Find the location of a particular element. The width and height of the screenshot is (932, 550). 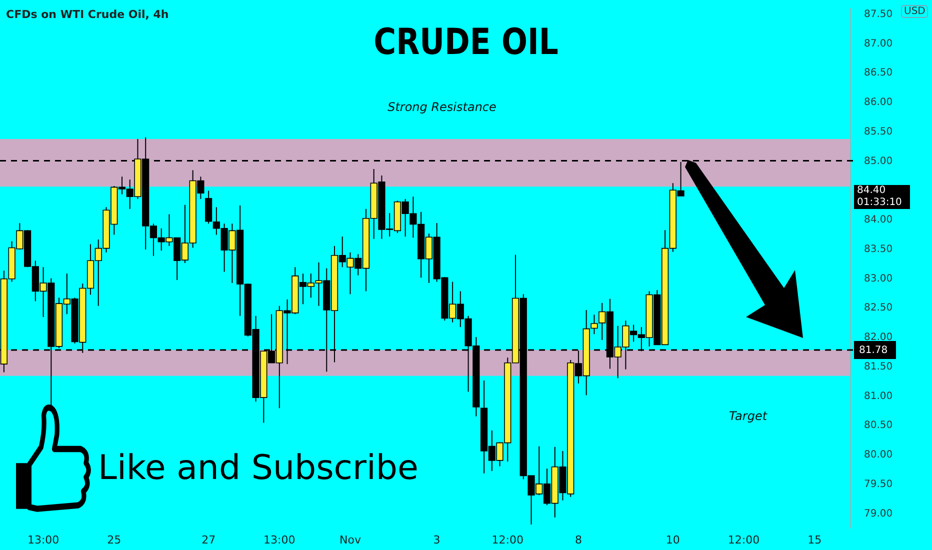

y-tick-label: 85.00 is located at coordinates (878, 161).